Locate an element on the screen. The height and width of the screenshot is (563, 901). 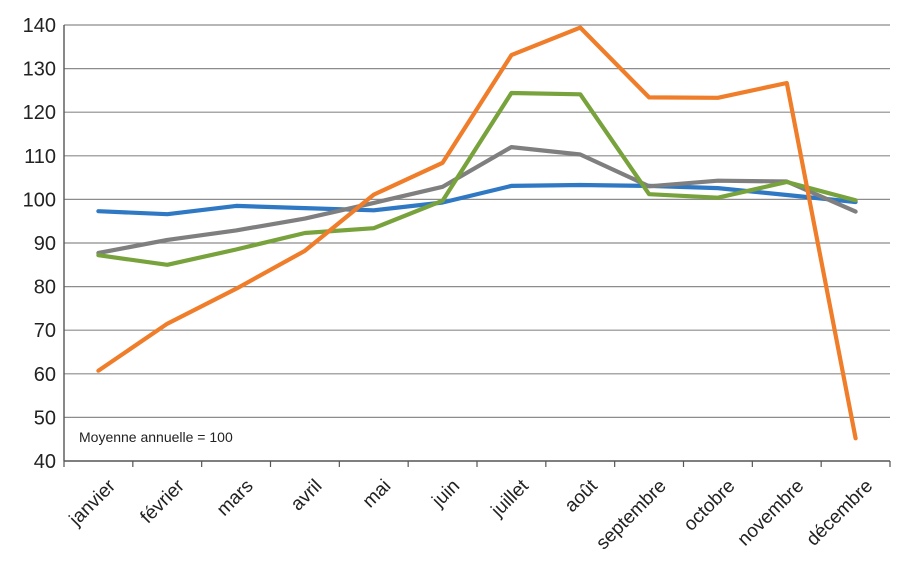
y-tick-label: 40 is located at coordinates (45, 462).